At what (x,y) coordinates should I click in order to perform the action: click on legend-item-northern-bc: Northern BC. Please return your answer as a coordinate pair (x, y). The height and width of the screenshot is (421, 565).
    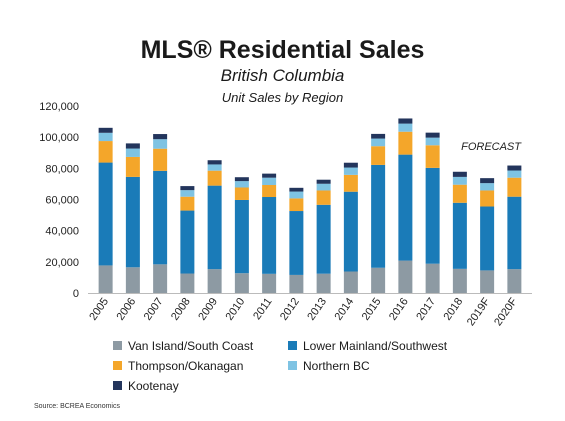
    Looking at the image, I should click on (329, 366).